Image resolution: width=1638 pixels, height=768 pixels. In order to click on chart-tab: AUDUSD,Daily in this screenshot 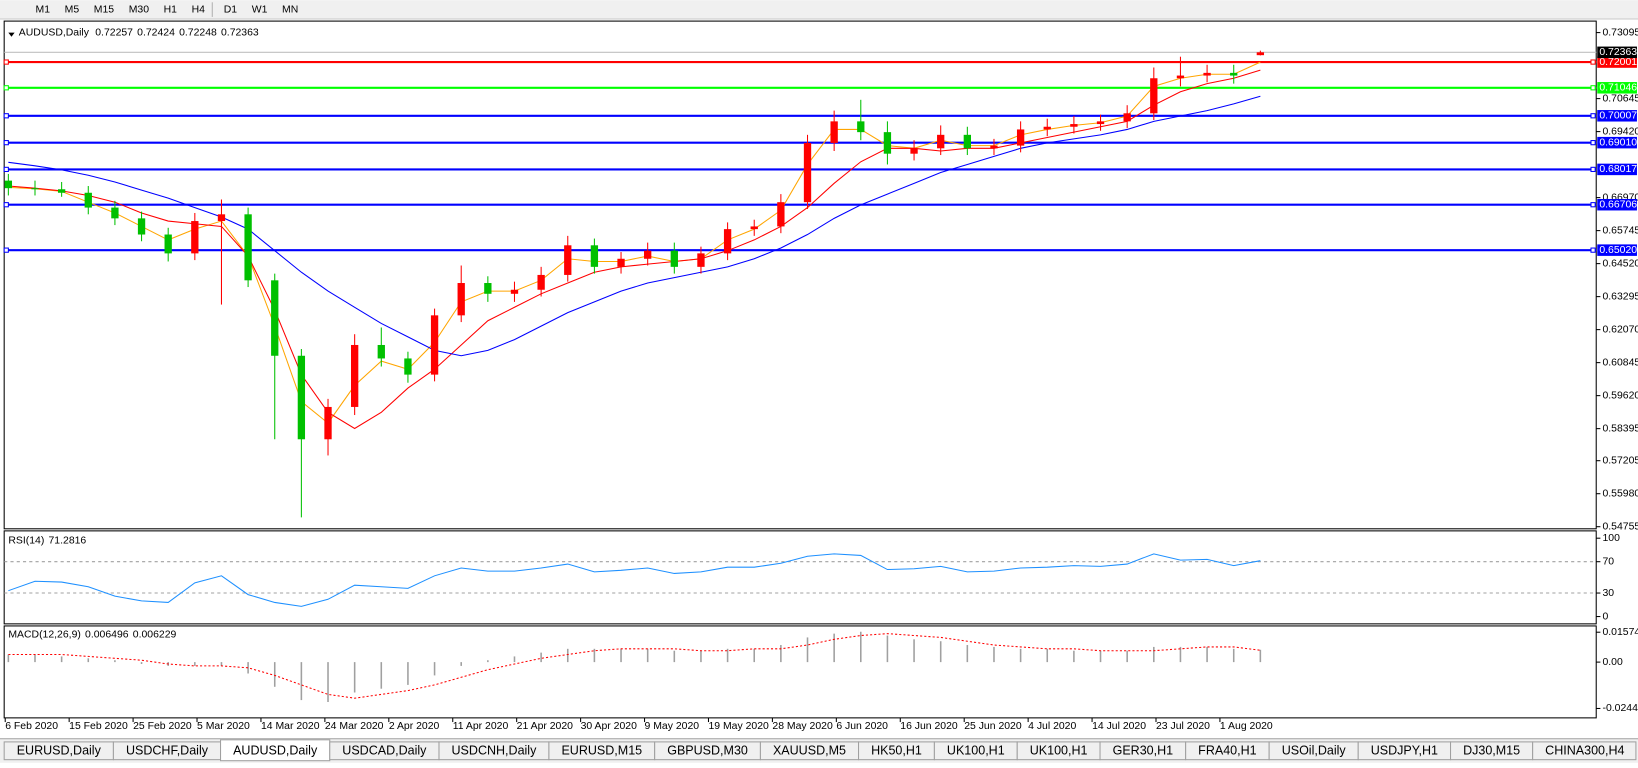, I will do `click(275, 750)`.